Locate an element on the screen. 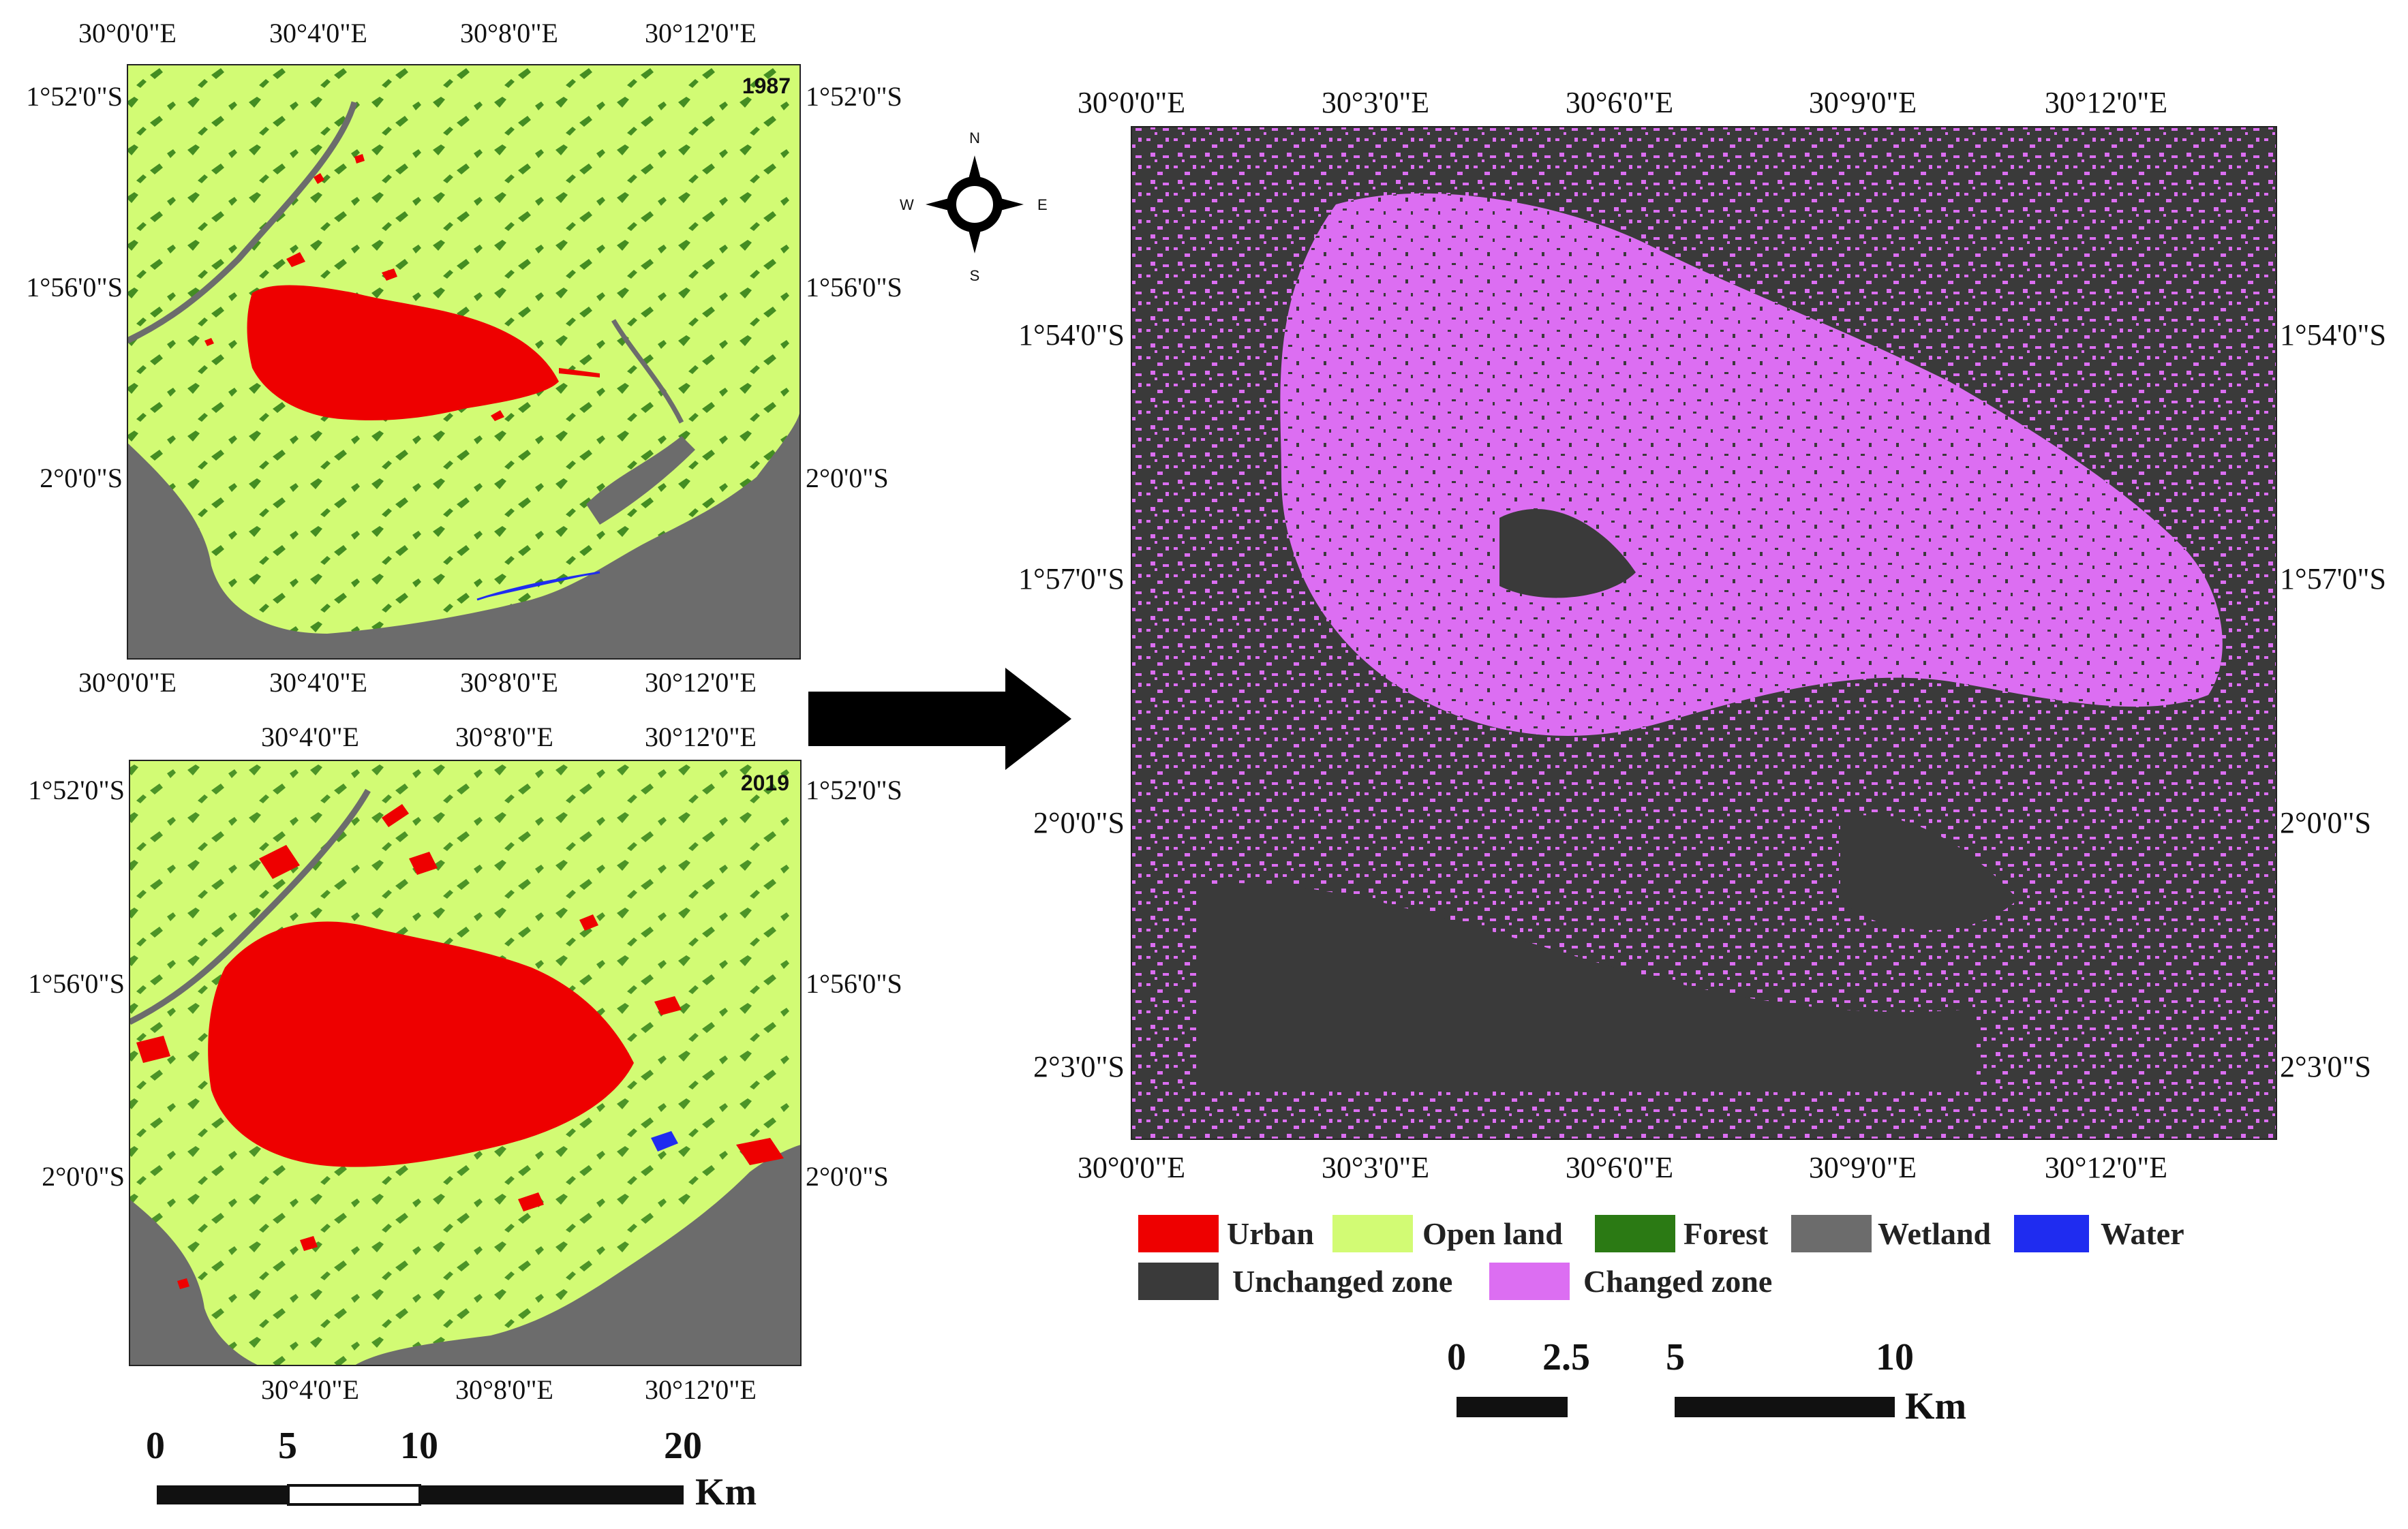  legend-item-changed: Changed zone is located at coordinates (1630, 1281).